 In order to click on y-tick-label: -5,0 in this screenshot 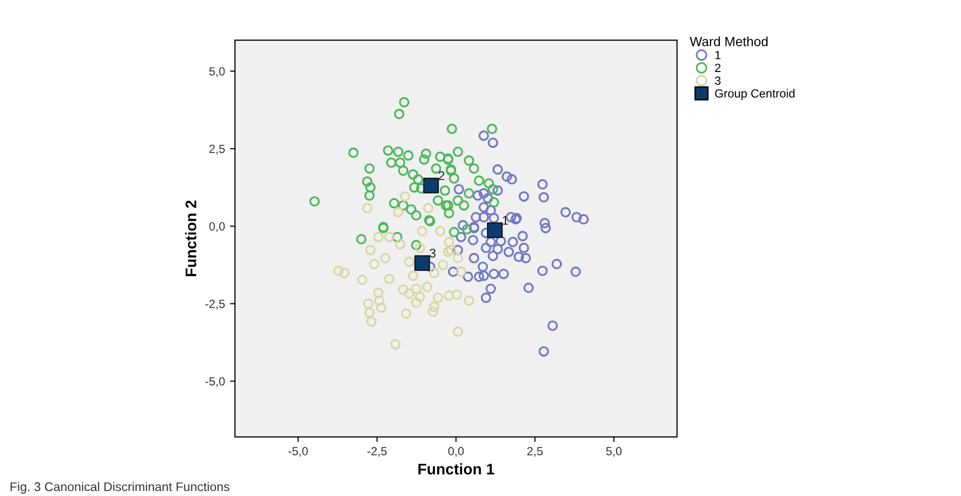, I will do `click(215, 382)`.